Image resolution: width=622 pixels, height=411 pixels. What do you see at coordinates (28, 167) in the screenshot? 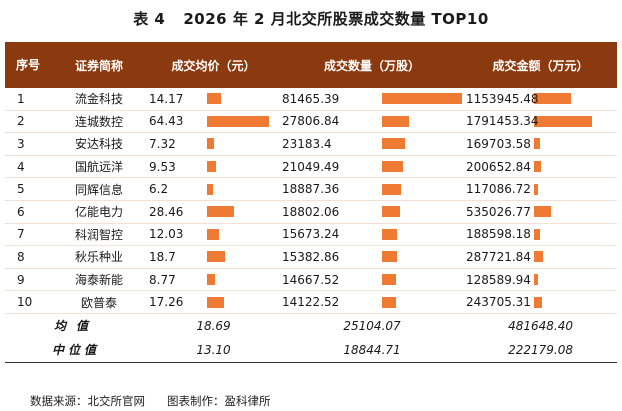
I see `row-index: 4` at bounding box center [28, 167].